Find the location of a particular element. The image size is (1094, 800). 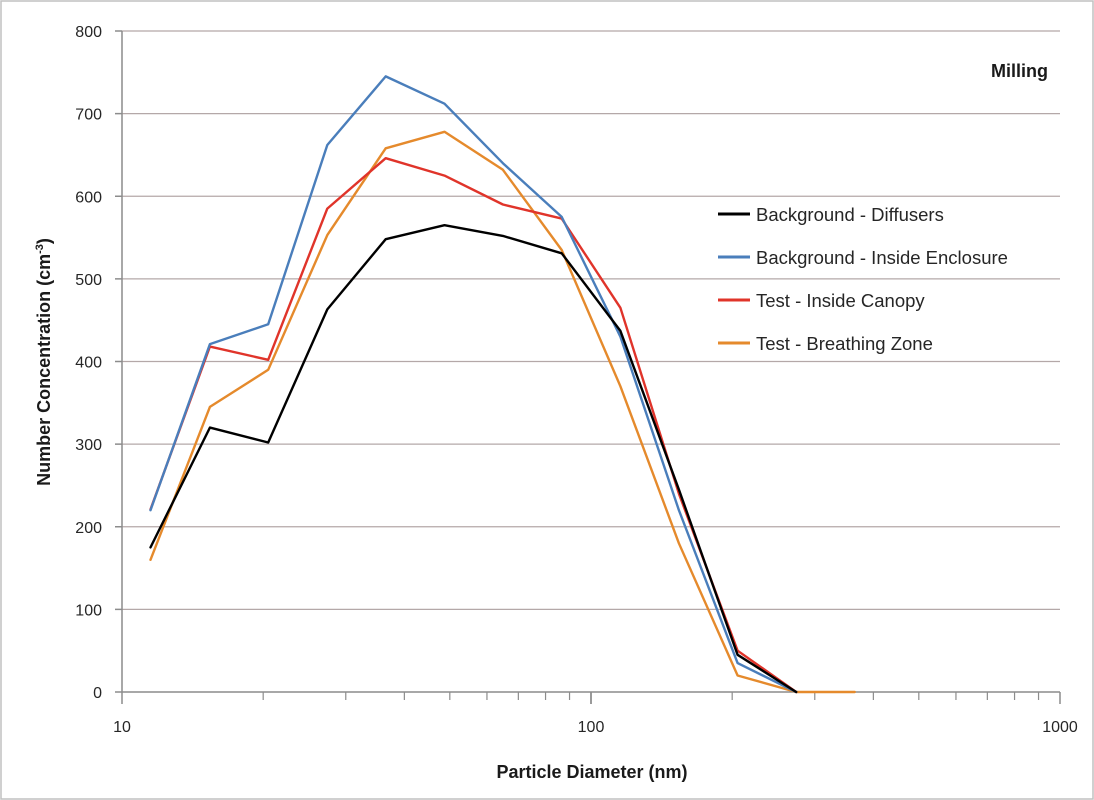

x-tick-label: 10 is located at coordinates (122, 727).